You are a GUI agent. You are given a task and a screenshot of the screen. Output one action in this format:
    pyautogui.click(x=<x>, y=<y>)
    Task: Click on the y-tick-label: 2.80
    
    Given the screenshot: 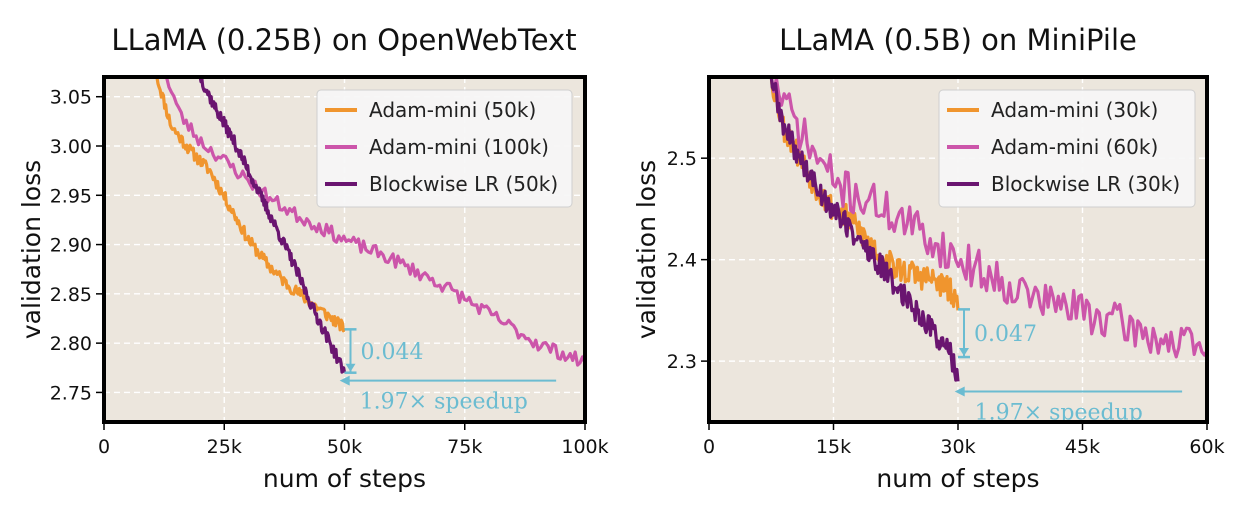 What is the action you would take?
    pyautogui.click(x=71, y=344)
    